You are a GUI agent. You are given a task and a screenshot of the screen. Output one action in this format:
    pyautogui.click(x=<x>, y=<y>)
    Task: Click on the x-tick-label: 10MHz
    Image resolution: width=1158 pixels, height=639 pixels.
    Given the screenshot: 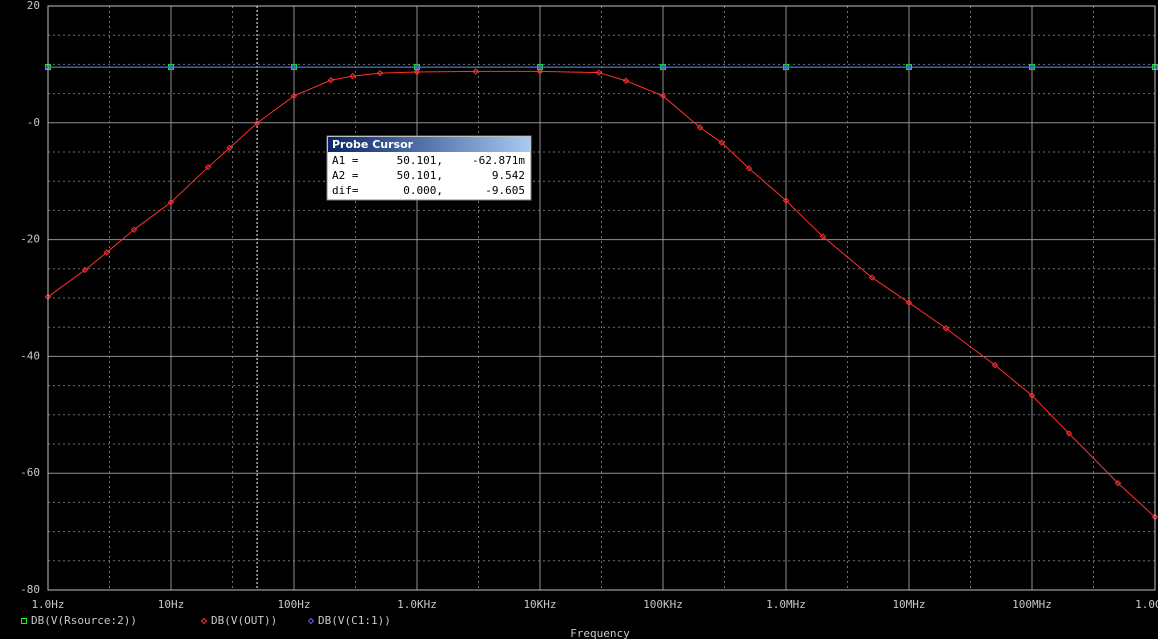 What is the action you would take?
    pyautogui.click(x=908, y=604)
    